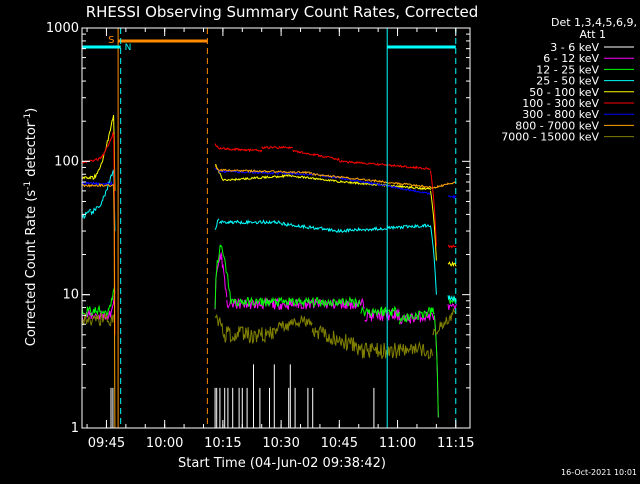 Image resolution: width=640 pixels, height=484 pixels. I want to click on y-tick-label: 10, so click(70, 295).